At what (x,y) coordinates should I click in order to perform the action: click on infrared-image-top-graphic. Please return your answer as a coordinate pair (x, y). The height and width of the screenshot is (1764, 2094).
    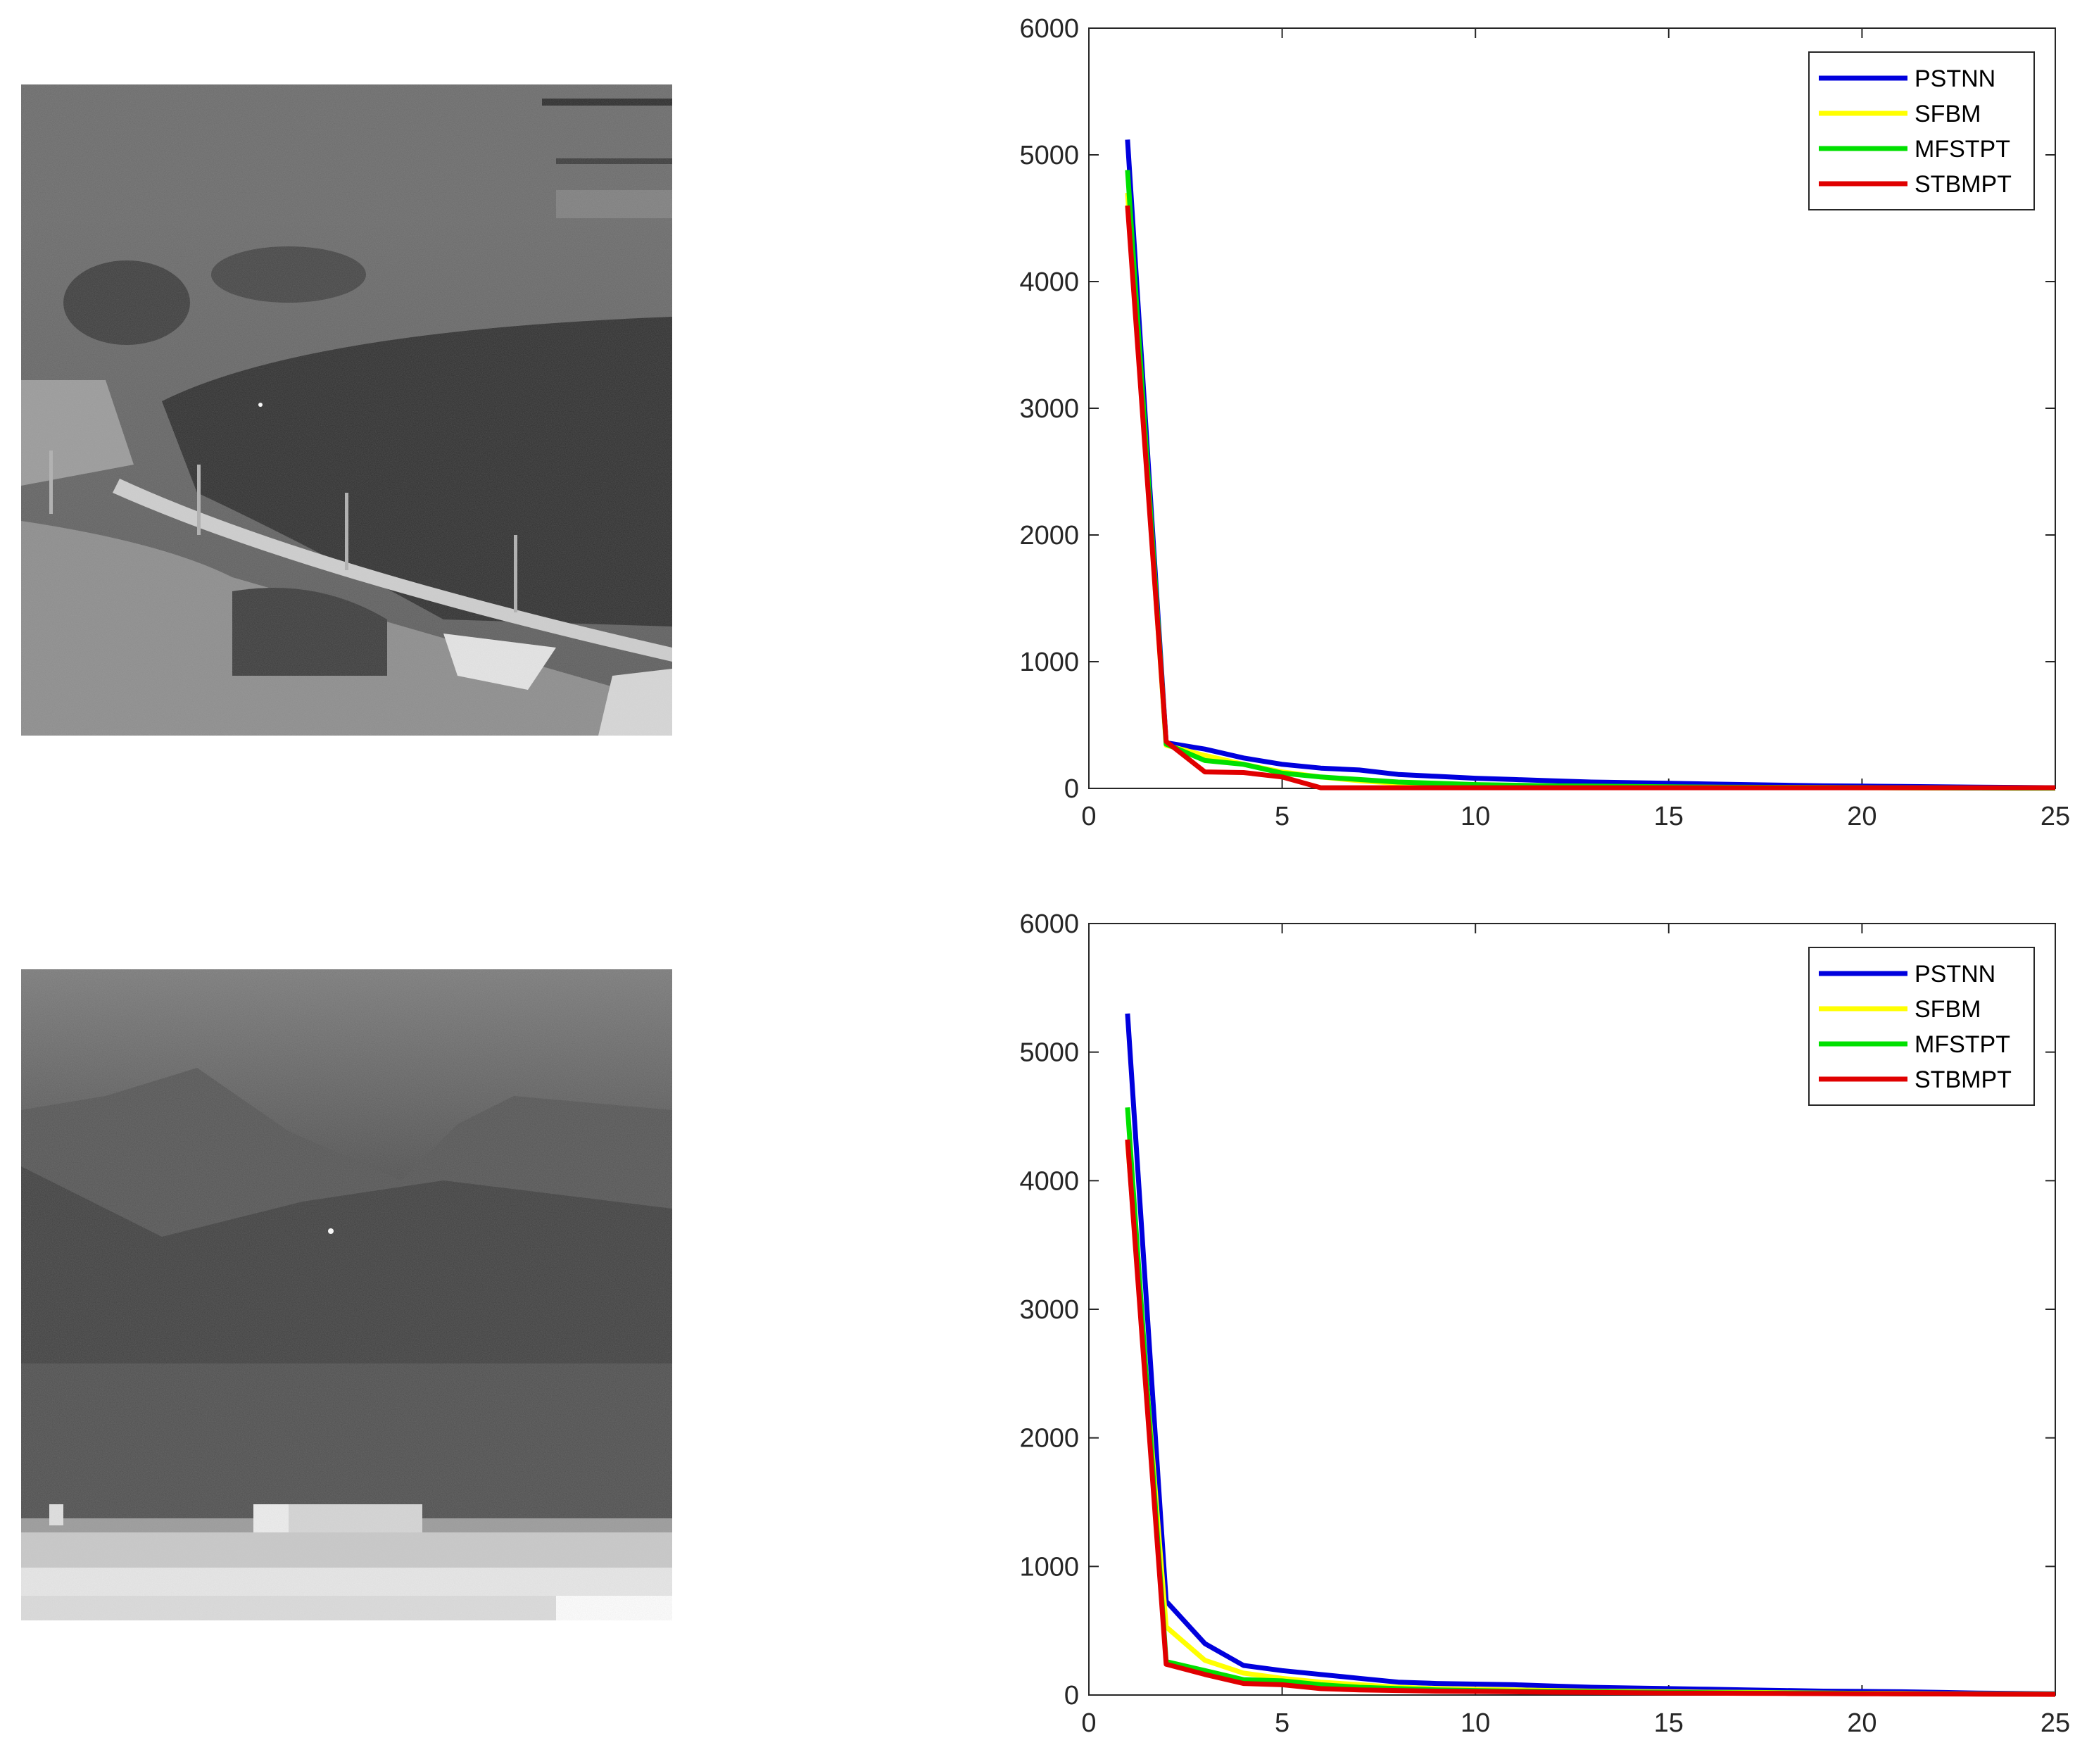
    Looking at the image, I should click on (347, 410).